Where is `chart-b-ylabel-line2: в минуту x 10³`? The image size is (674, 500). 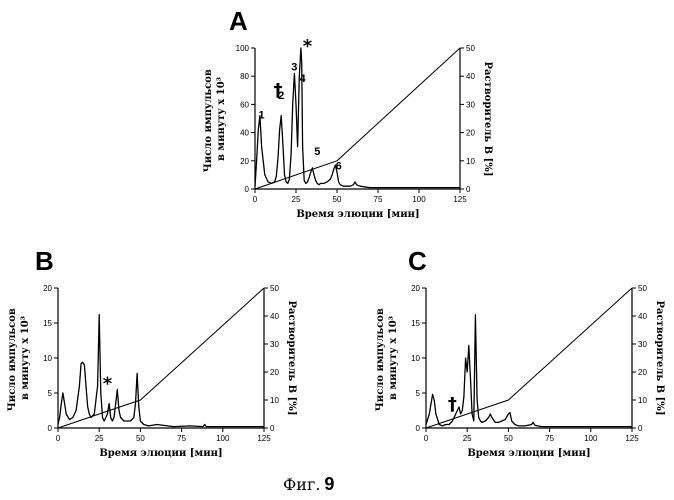 chart-b-ylabel-line2: в минуту x 10³ is located at coordinates (25, 358).